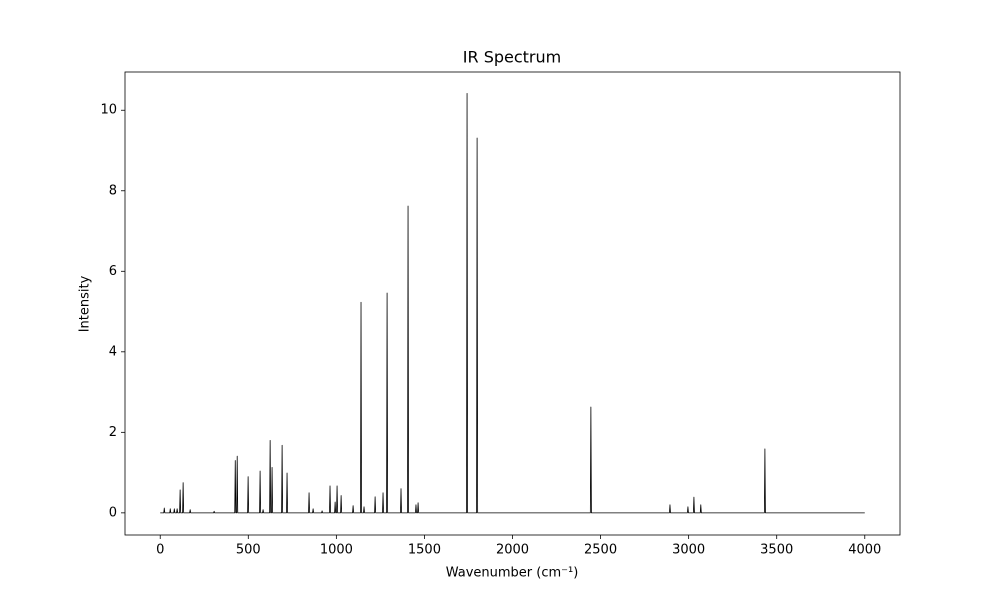 The height and width of the screenshot is (600, 1000). I want to click on y-tick-label: 8, so click(113, 190).